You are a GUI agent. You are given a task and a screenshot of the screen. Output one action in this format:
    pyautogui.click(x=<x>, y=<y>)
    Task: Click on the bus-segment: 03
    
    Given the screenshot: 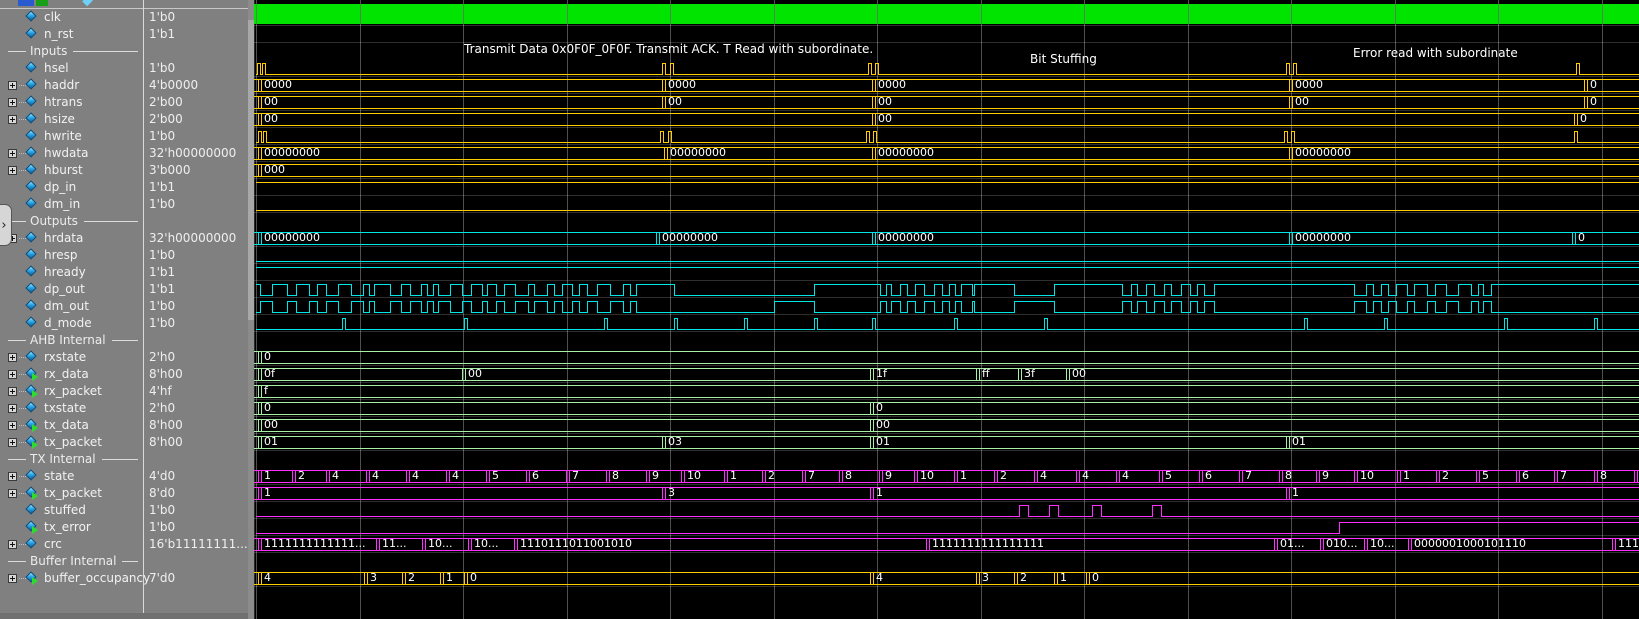 What is the action you would take?
    pyautogui.click(x=766, y=442)
    